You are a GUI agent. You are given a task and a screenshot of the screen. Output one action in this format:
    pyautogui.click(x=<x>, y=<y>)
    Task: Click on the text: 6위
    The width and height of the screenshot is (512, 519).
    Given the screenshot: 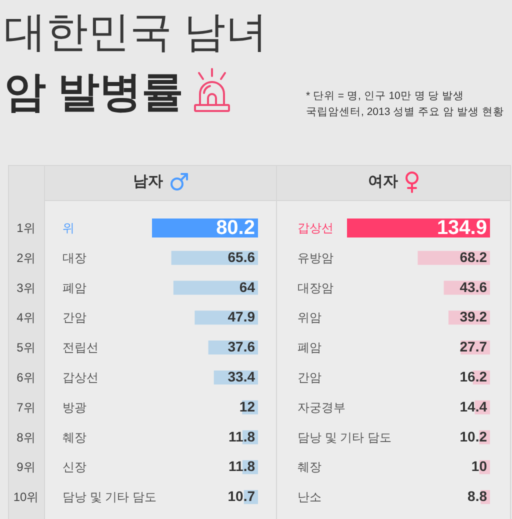 What is the action you would take?
    pyautogui.click(x=26, y=377)
    